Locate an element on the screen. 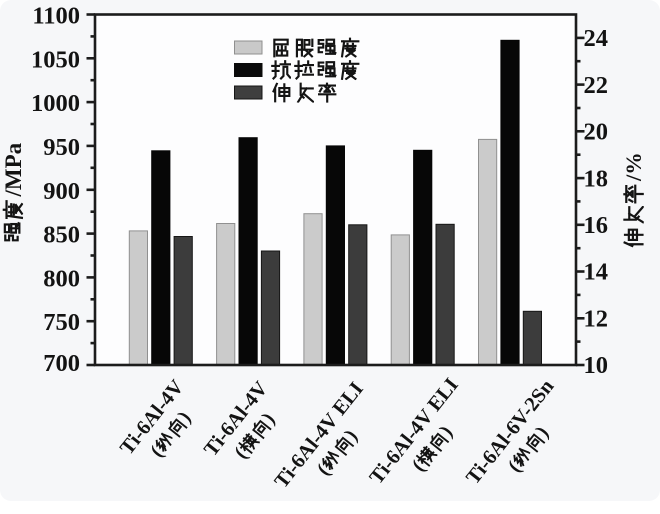 This screenshot has height=514, width=660. svg-text: 850 is located at coordinates (61, 235).